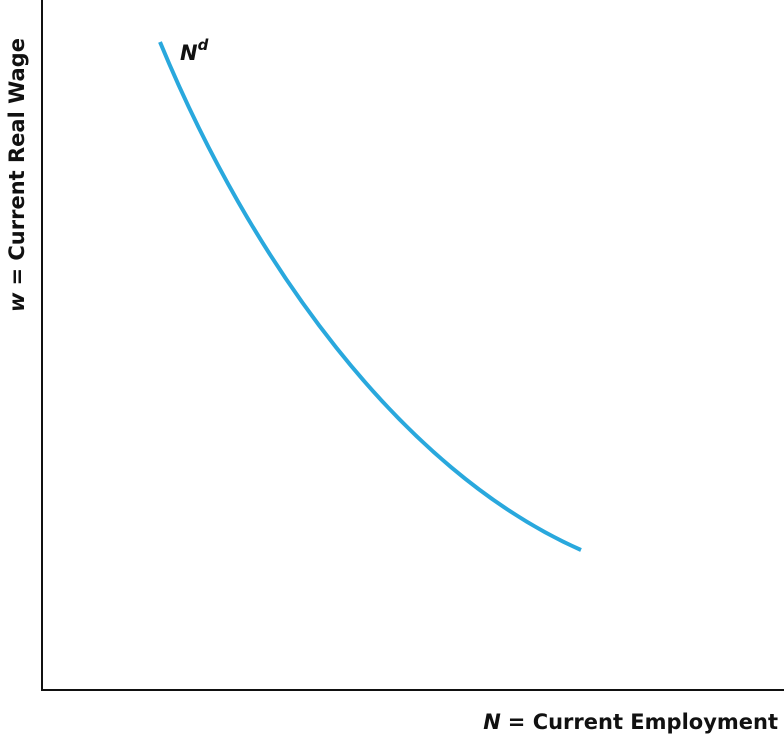 The height and width of the screenshot is (739, 784). Describe the element at coordinates (17, 302) in the screenshot. I see `y-axis-variable: w` at that location.